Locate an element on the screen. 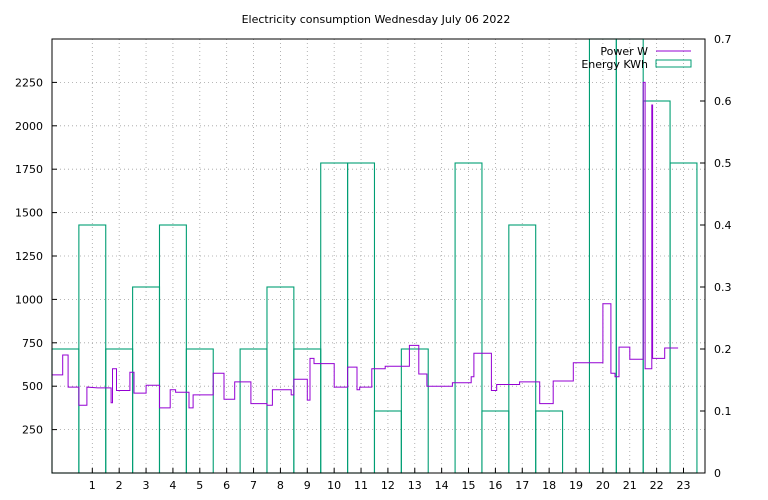 The height and width of the screenshot is (500, 768). x-tick-label-14: 14 is located at coordinates (442, 485).